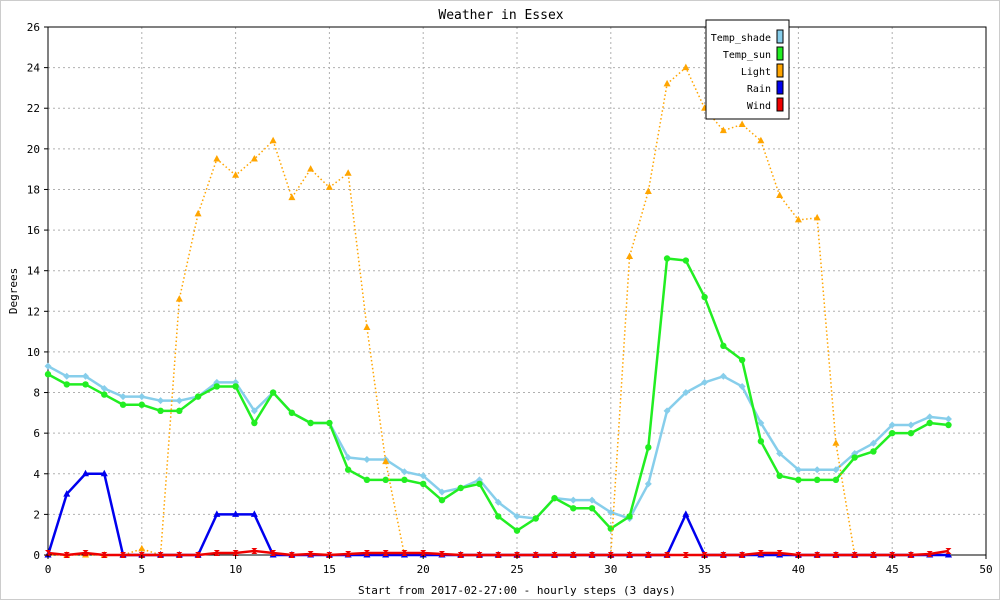 The image size is (1000, 601). What do you see at coordinates (33, 27) in the screenshot?
I see `y-tick-label: 26` at bounding box center [33, 27].